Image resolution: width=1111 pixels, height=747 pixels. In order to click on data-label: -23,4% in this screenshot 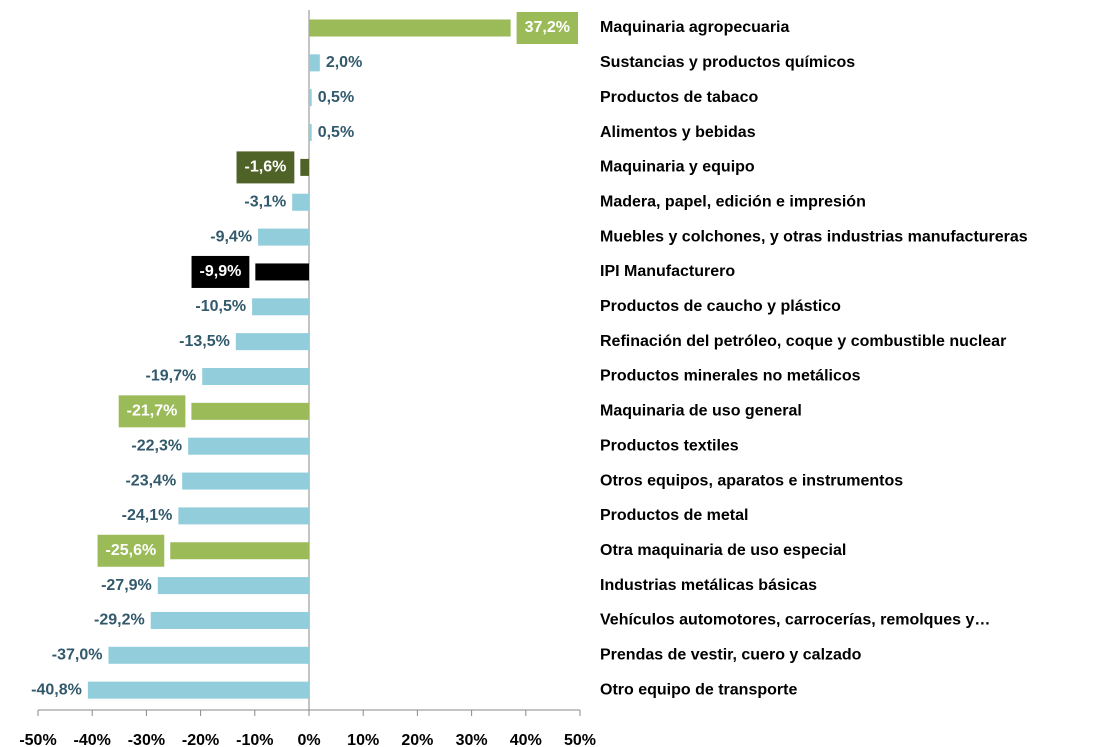, I will do `click(150, 480)`.